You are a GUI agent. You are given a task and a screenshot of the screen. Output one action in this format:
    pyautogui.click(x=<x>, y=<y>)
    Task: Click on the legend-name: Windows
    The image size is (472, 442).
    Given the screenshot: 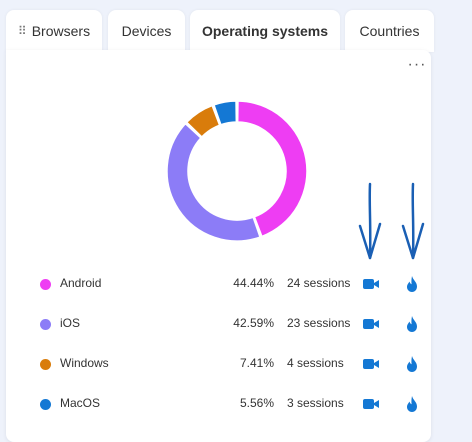 What is the action you would take?
    pyautogui.click(x=84, y=363)
    